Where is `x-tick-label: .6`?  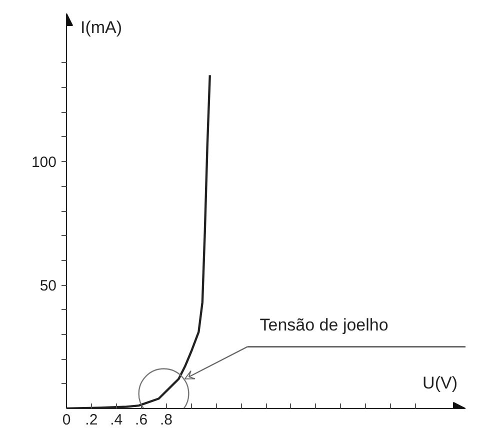
x-tick-label: .6 is located at coordinates (141, 420).